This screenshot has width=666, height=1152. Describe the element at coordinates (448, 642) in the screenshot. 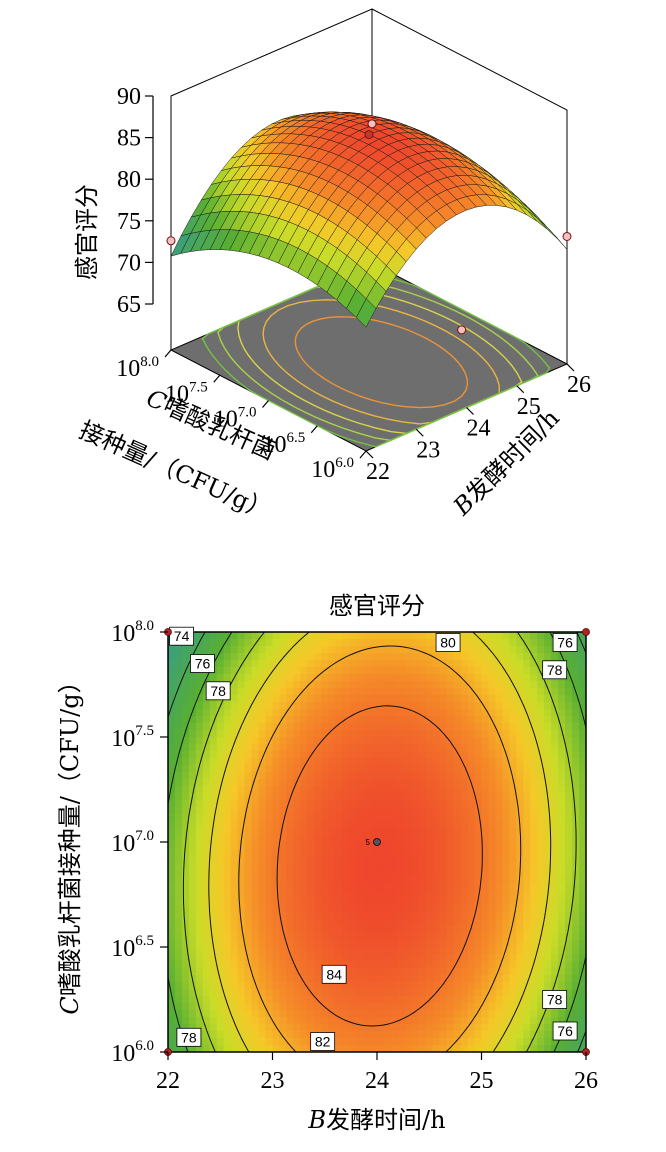

I see `contour-label: 80` at that location.